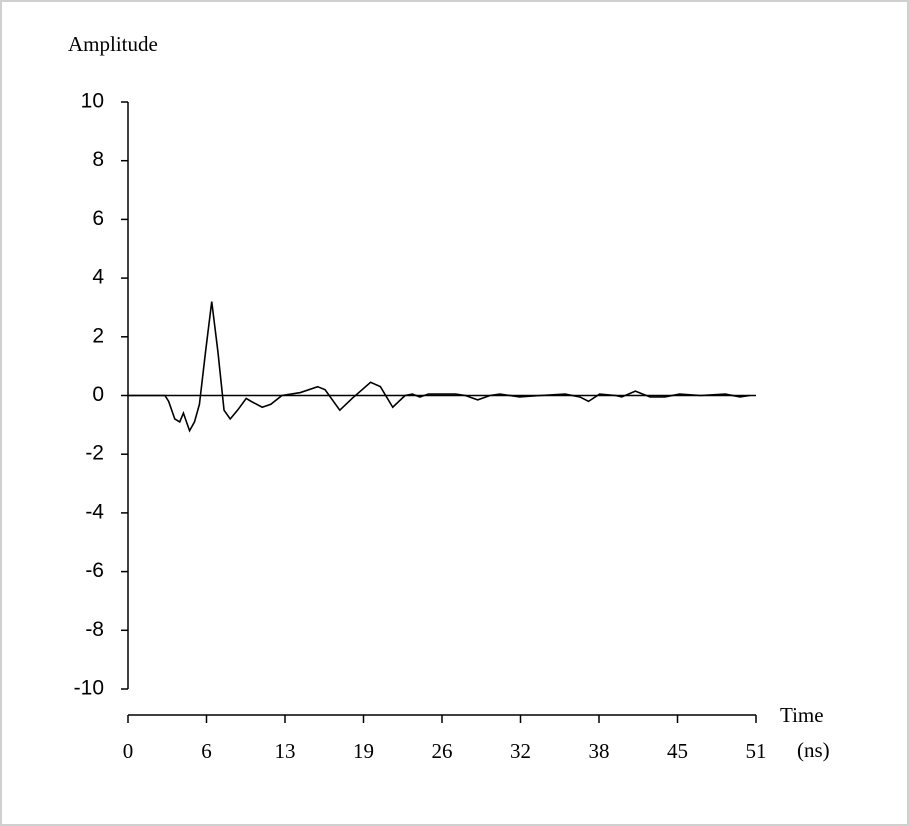  I want to click on y-axis-title: Amplitude, so click(113, 44).